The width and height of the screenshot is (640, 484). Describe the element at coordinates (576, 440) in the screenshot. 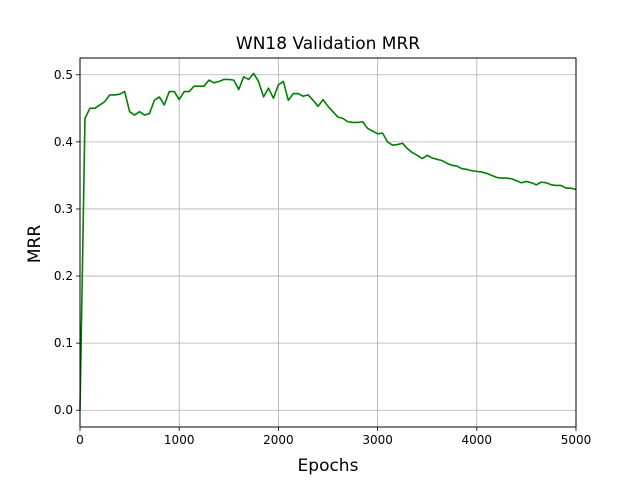

I see `x-tick-label: 5000` at that location.